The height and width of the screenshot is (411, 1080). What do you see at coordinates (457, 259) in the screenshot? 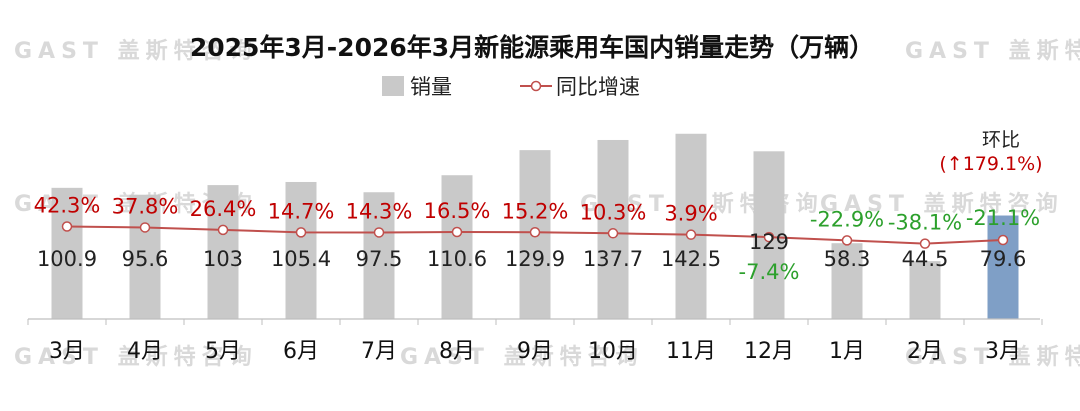
I see `bar-value-label-6: 110.6` at bounding box center [457, 259].